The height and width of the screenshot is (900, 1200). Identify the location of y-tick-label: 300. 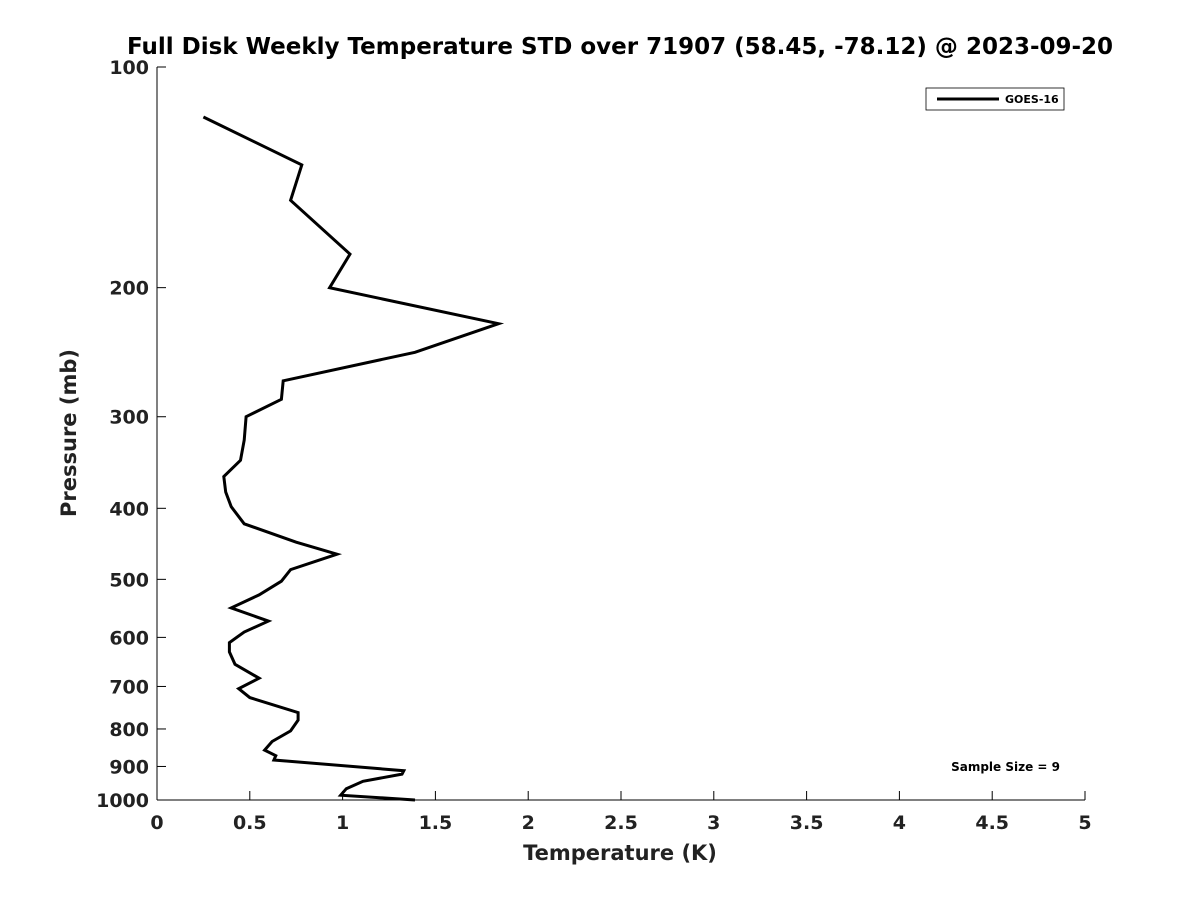
(129, 418).